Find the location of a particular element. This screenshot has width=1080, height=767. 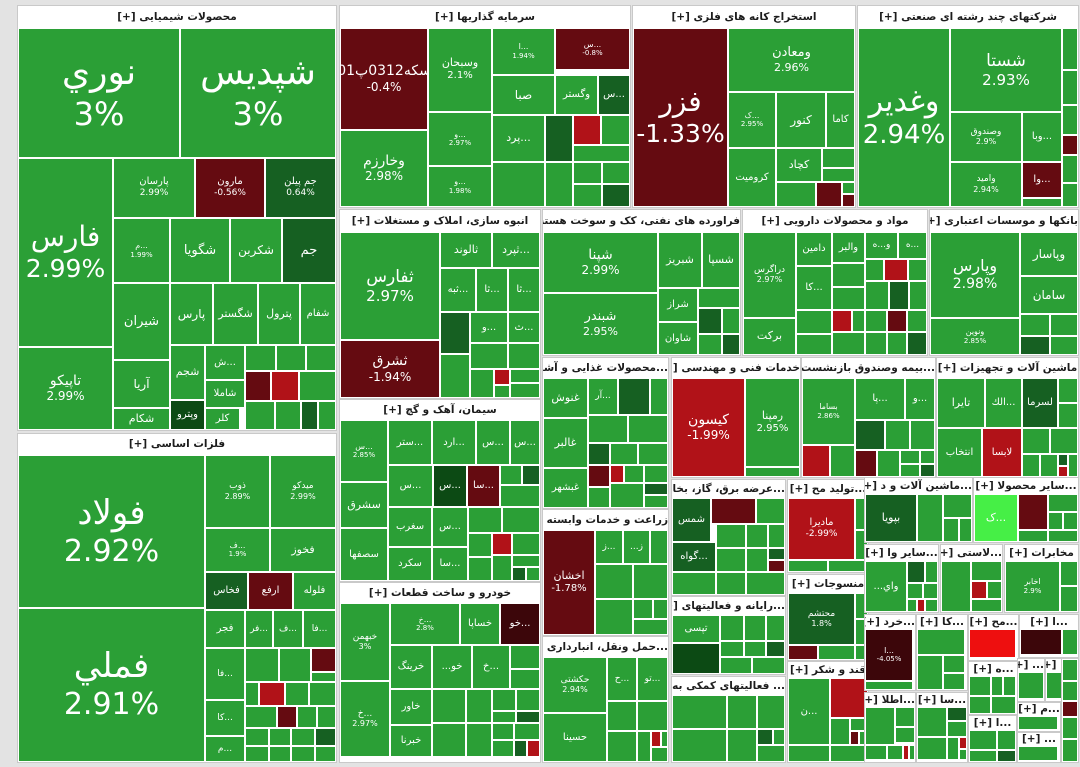

stock-tile: کنور is located at coordinates (801, 120).